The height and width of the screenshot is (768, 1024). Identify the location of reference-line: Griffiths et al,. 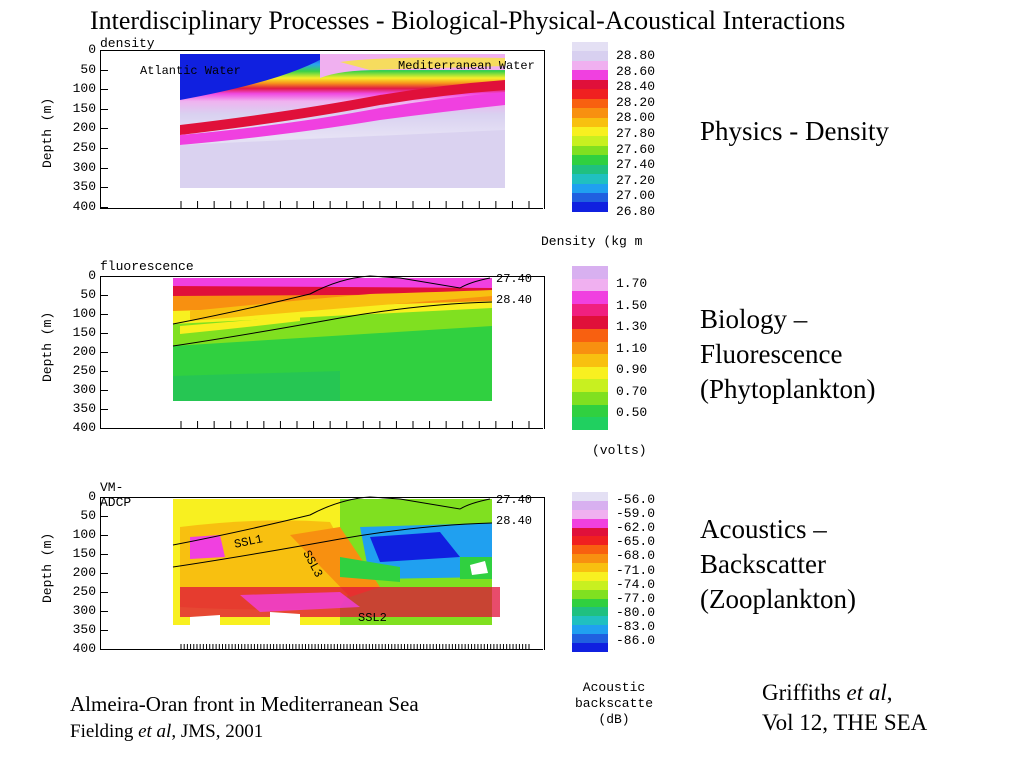
(844, 693).